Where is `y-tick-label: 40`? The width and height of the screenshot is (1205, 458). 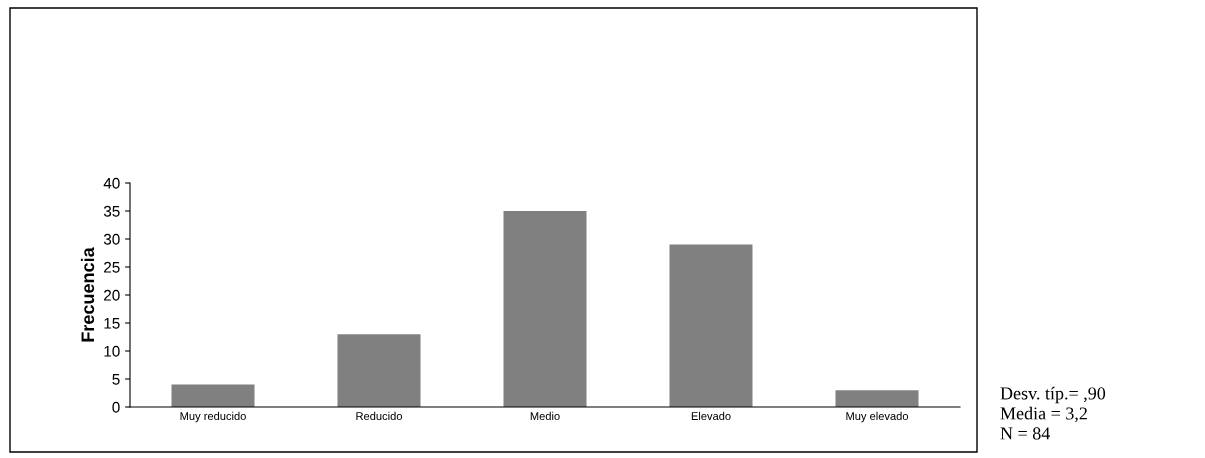 y-tick-label: 40 is located at coordinates (111, 183).